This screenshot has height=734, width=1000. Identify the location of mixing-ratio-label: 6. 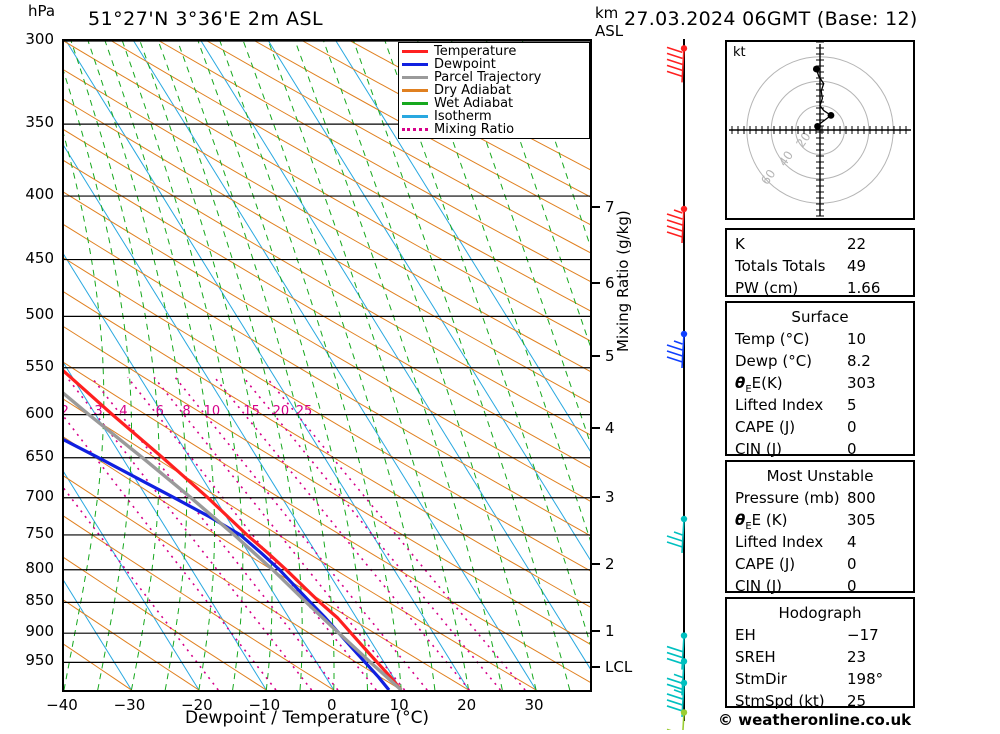
(160, 411).